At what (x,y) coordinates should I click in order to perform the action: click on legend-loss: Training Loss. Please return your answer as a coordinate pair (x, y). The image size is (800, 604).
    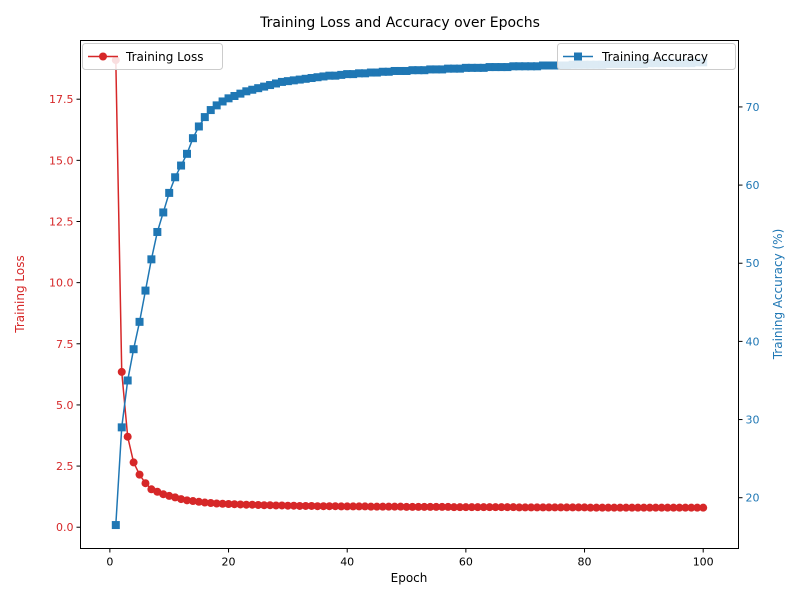
    Looking at the image, I should click on (152, 56).